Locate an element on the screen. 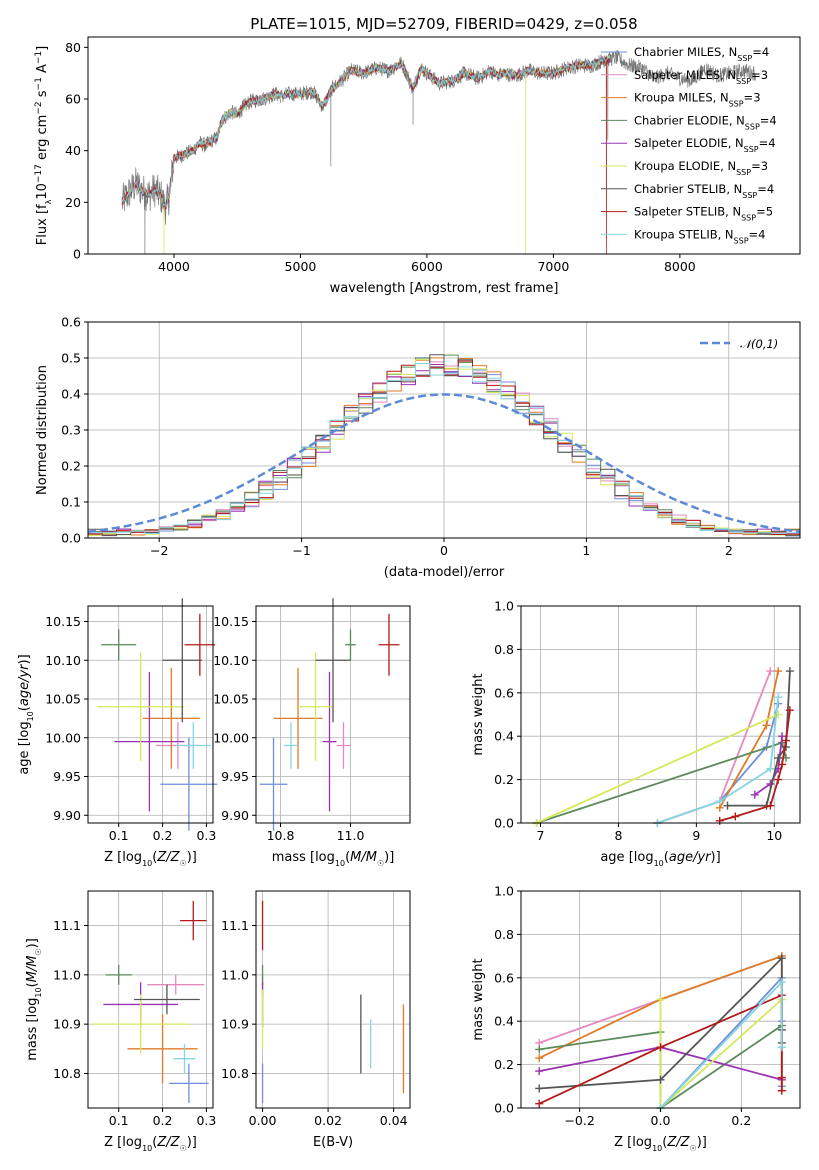 Image resolution: width=819 pixels, height=1170 pixels. y-axis-label: Normed distribution is located at coordinates (42, 430).